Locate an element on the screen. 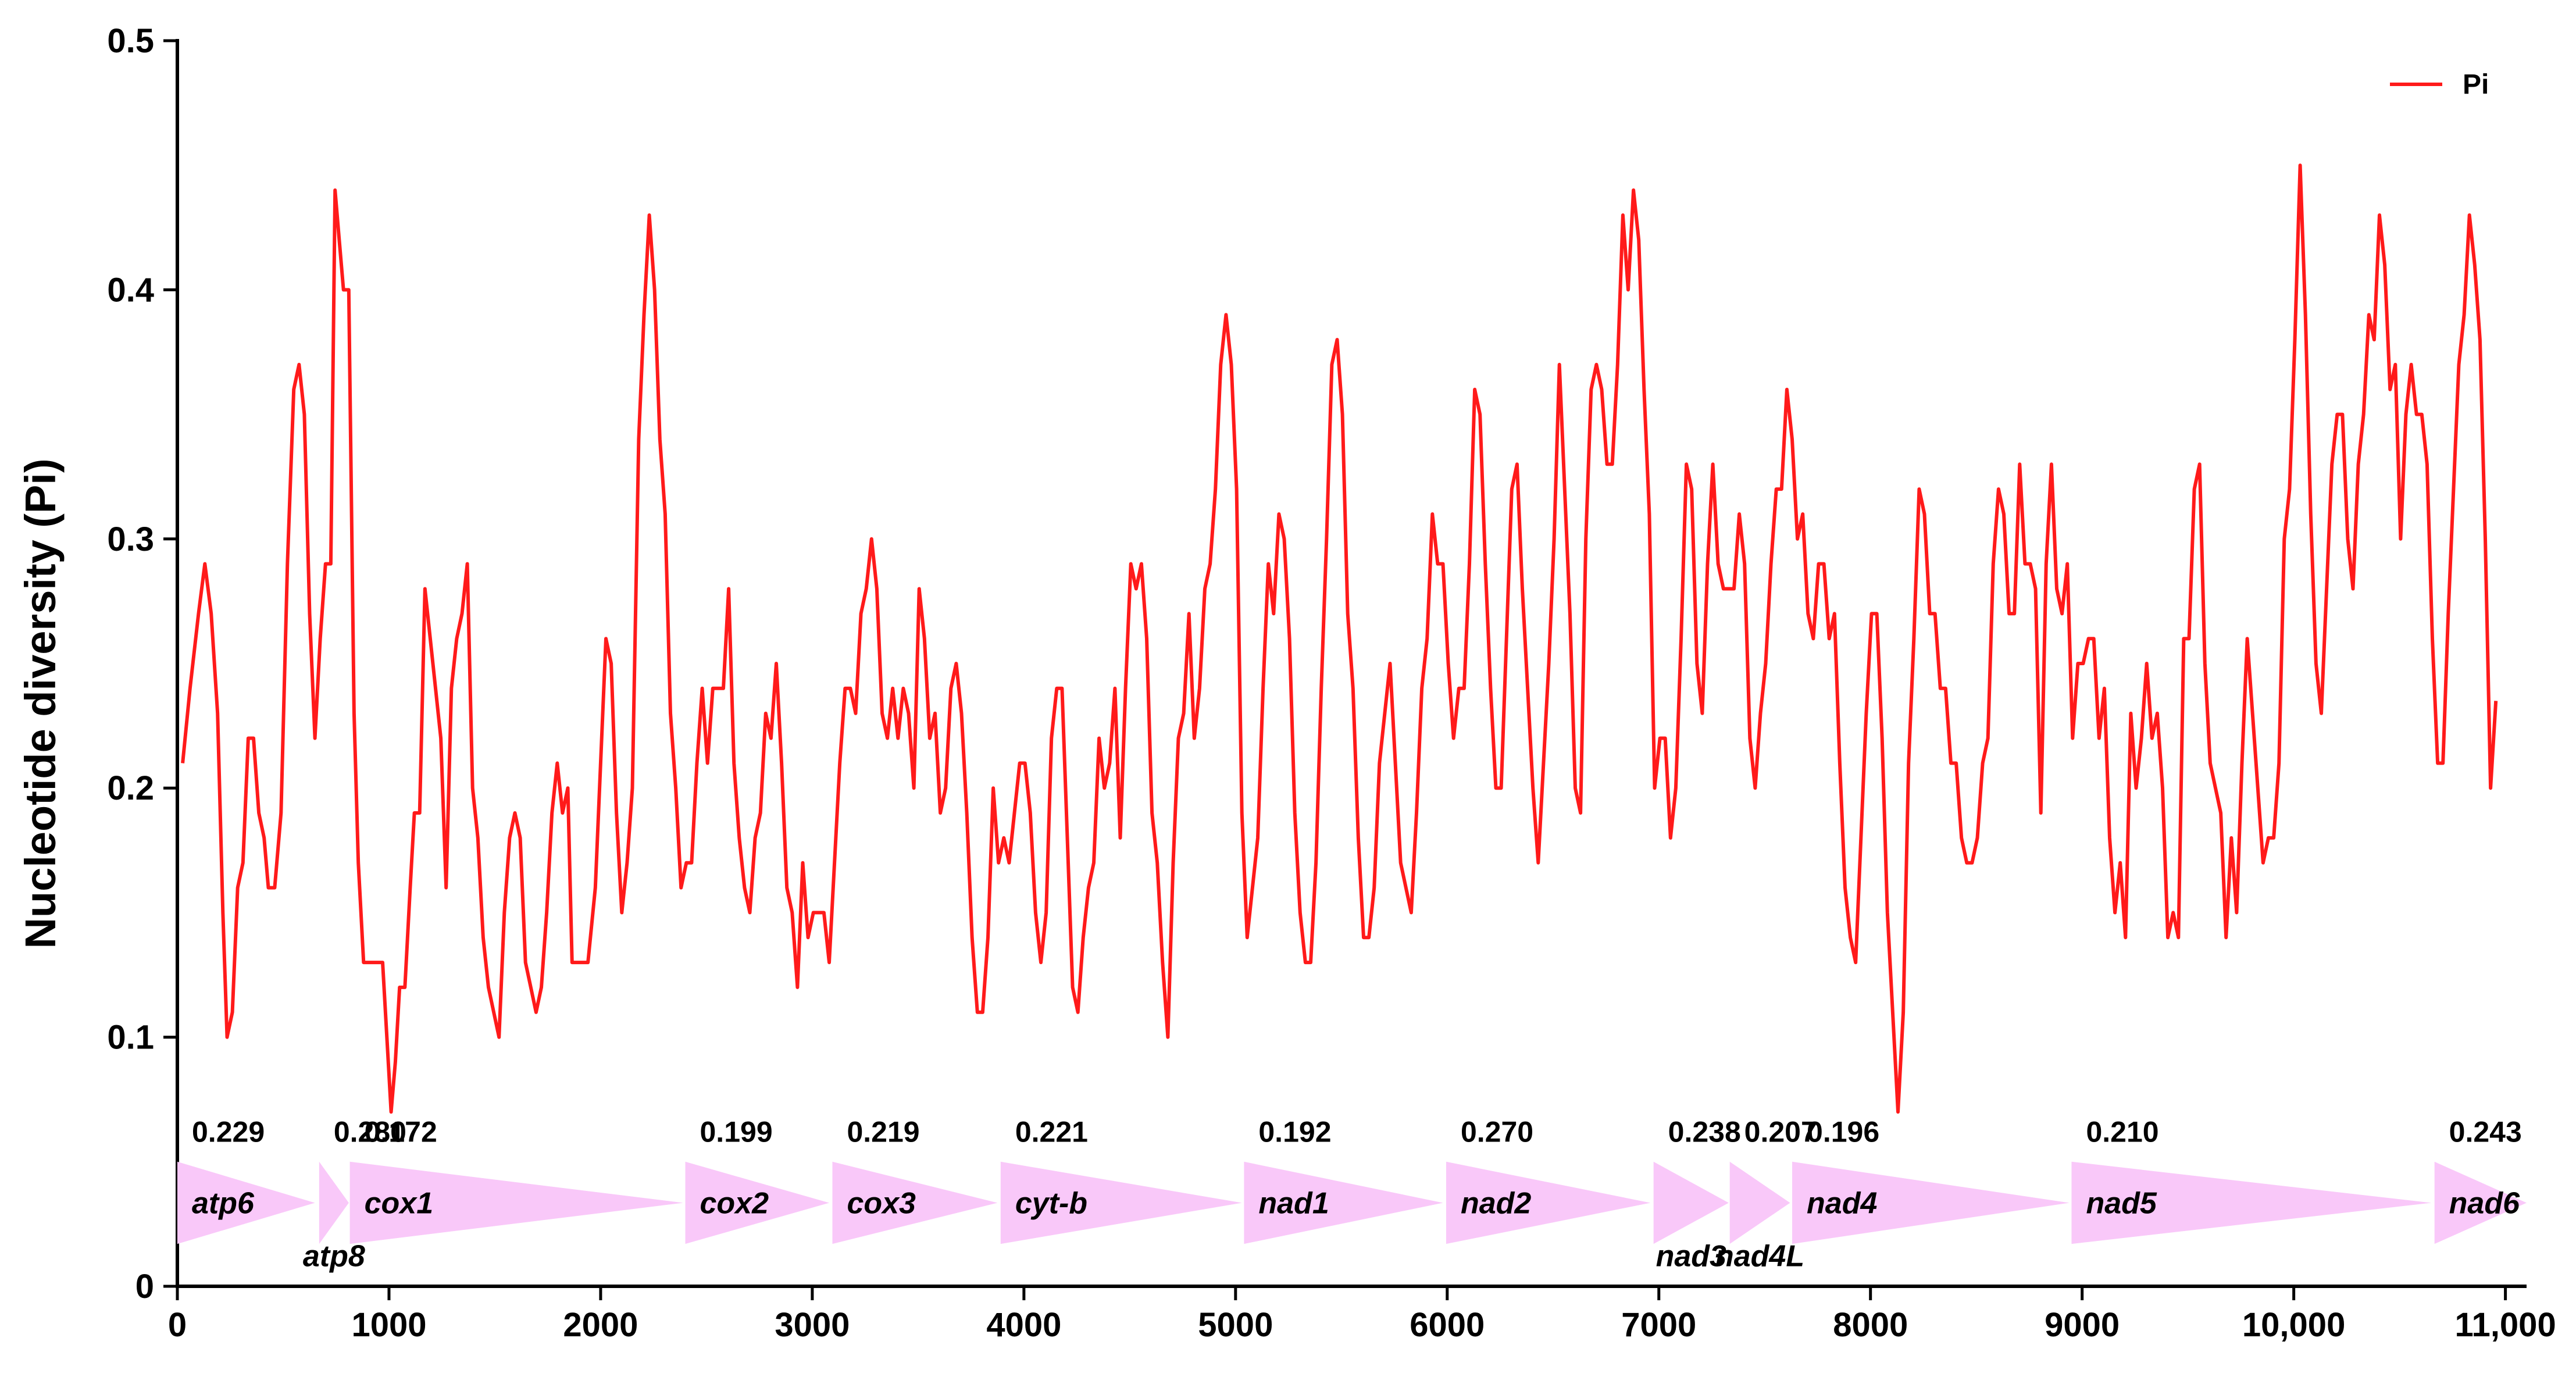 This screenshot has height=1377, width=2576. y-tick-label: 0.2 is located at coordinates (131, 788).